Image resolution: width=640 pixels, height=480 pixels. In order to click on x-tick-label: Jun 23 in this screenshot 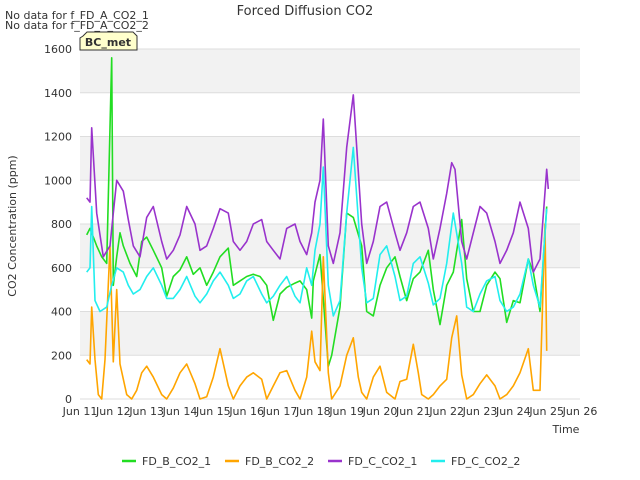, I will do `click(480, 411)`.